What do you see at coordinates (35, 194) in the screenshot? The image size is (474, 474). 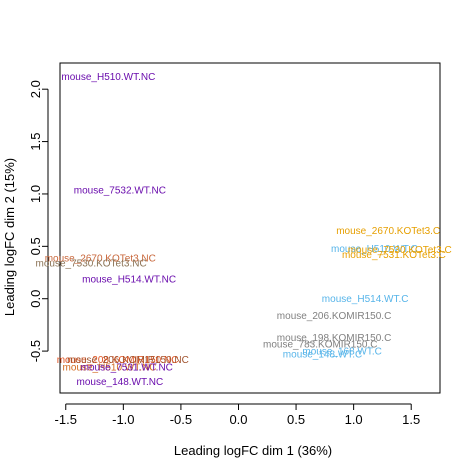 I see `y-tick-label: 1.0` at bounding box center [35, 194].